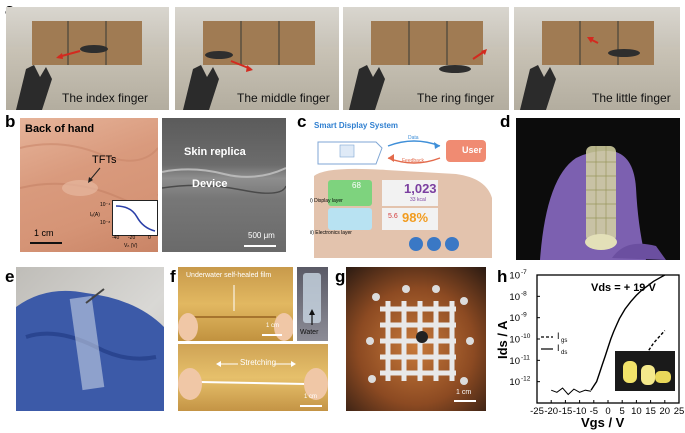  I want to click on chart-axes, so click(608, 339).